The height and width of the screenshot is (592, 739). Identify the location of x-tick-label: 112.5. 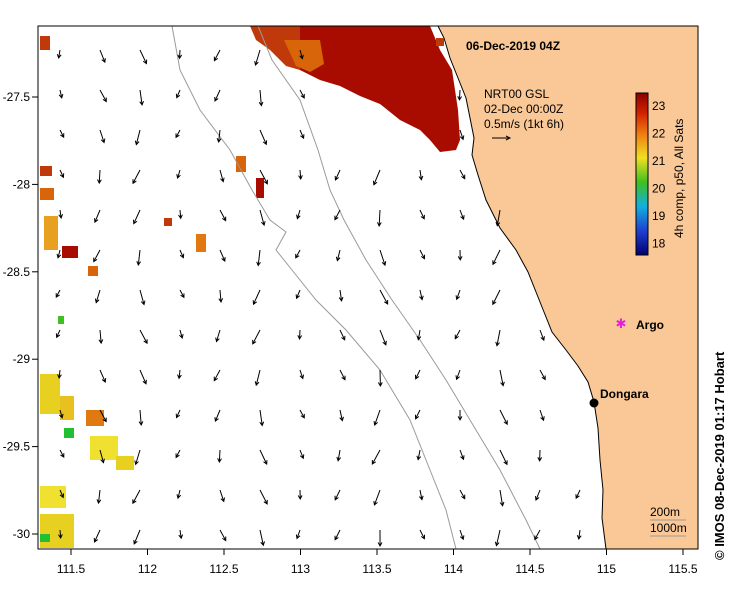
(223, 569).